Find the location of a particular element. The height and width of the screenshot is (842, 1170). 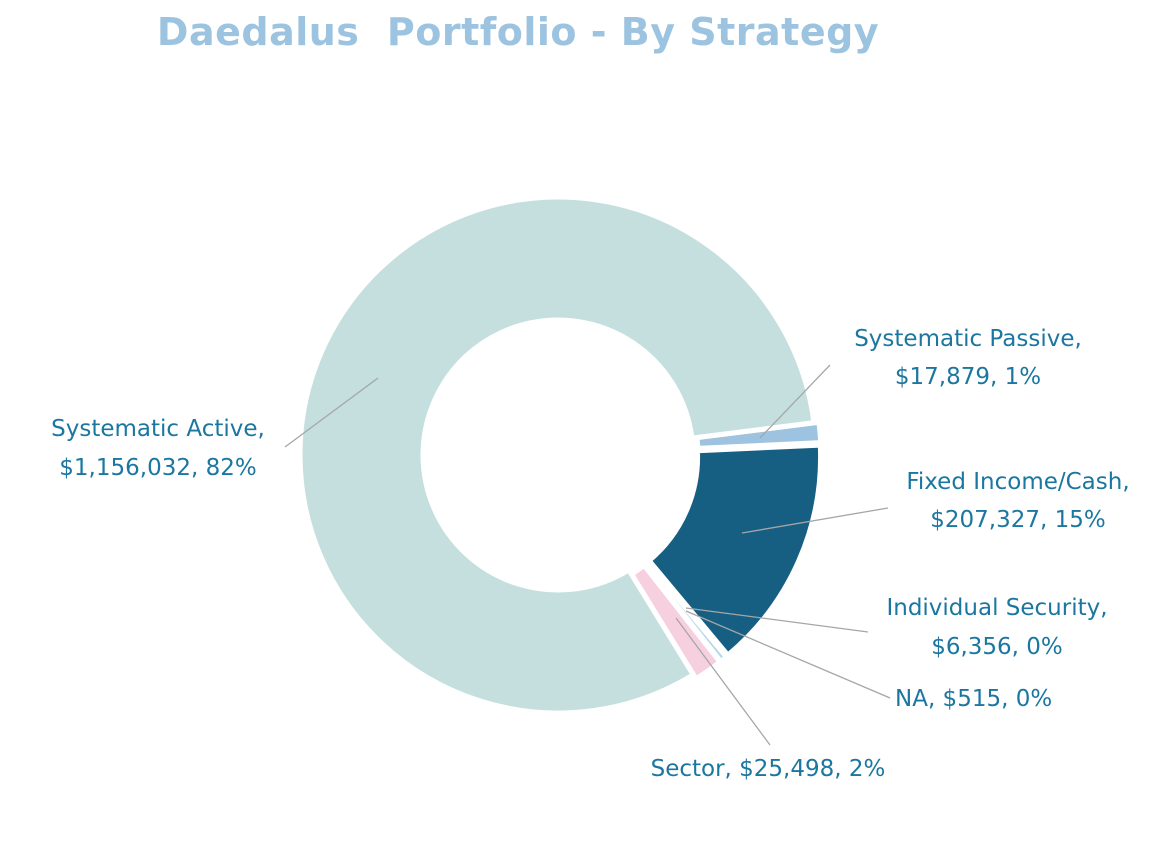

data-label: $1,156,032, 82% is located at coordinates (157, 468).